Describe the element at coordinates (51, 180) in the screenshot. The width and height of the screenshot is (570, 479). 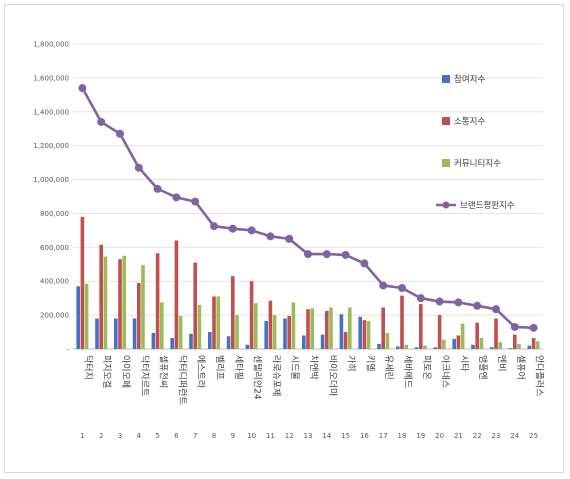
I see `y-tick-label: 1,000,000` at that location.